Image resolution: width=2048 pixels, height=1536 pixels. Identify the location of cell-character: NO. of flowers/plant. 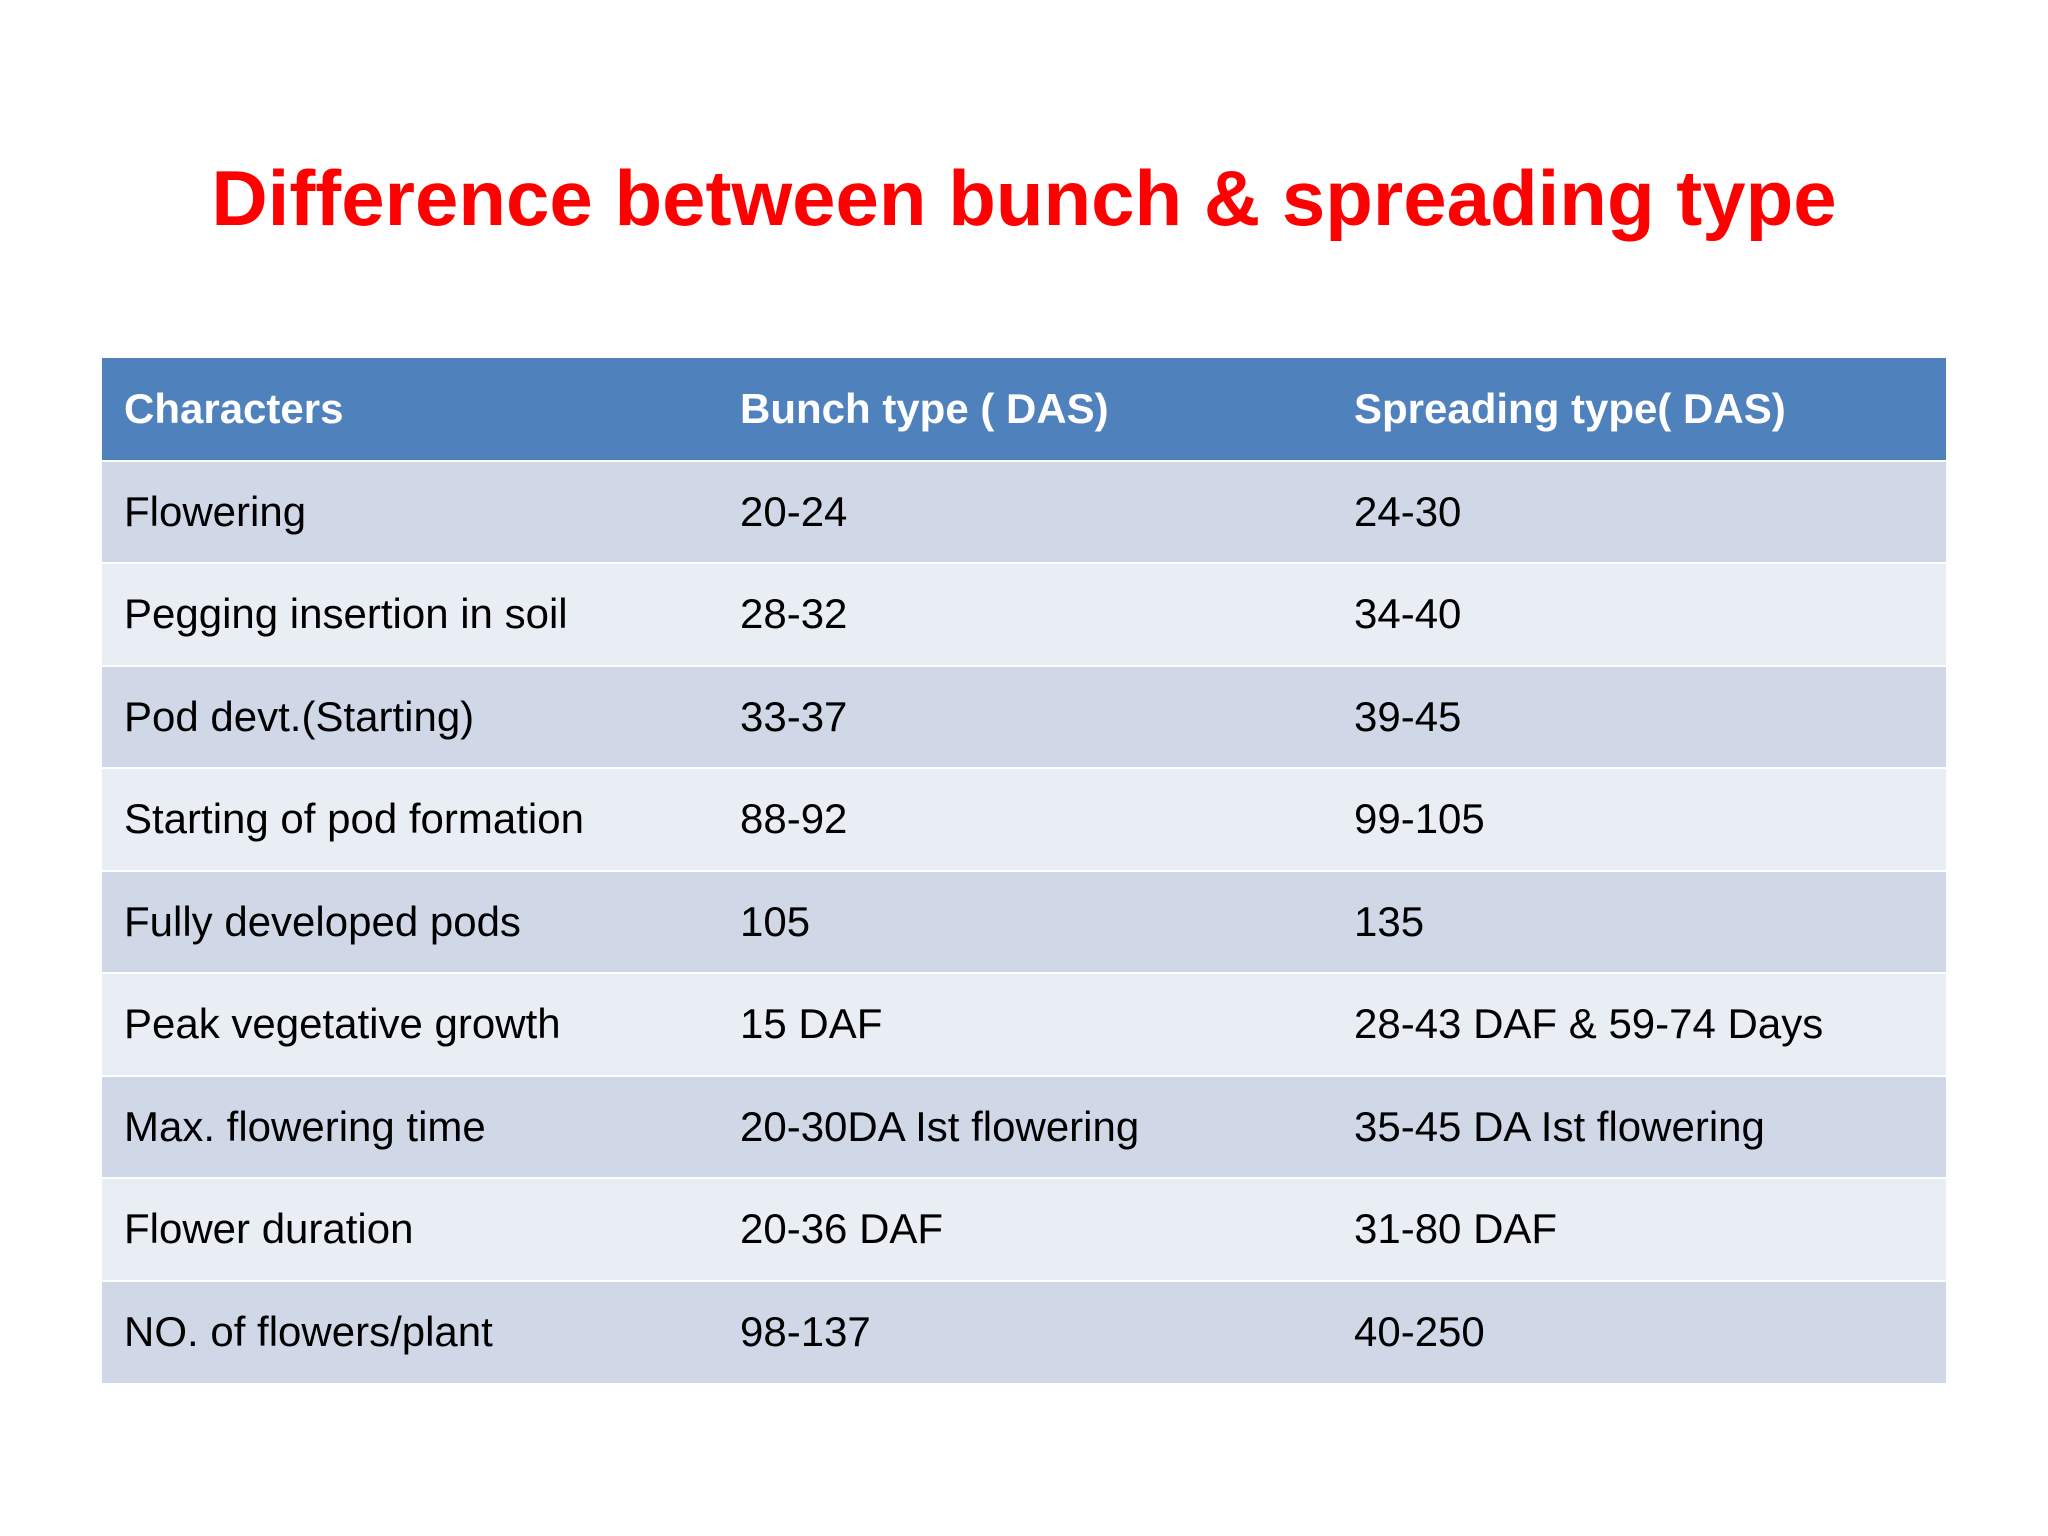
(410, 1331).